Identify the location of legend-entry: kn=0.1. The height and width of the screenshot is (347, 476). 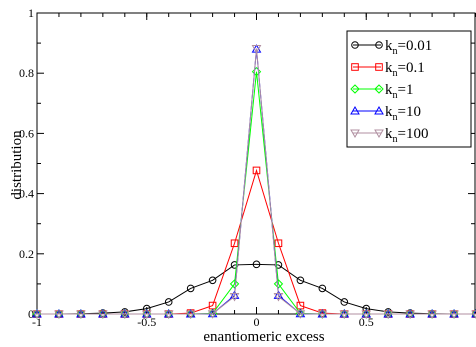
(388, 69).